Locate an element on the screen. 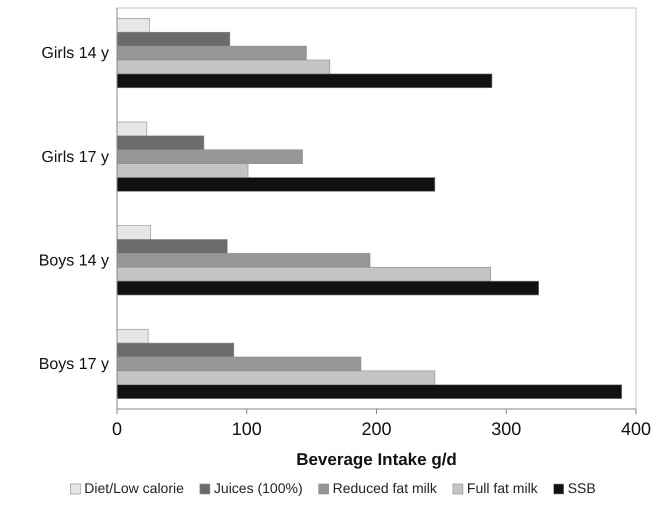 The height and width of the screenshot is (509, 666). y-tick-label: Girls 17 y is located at coordinates (75, 157).